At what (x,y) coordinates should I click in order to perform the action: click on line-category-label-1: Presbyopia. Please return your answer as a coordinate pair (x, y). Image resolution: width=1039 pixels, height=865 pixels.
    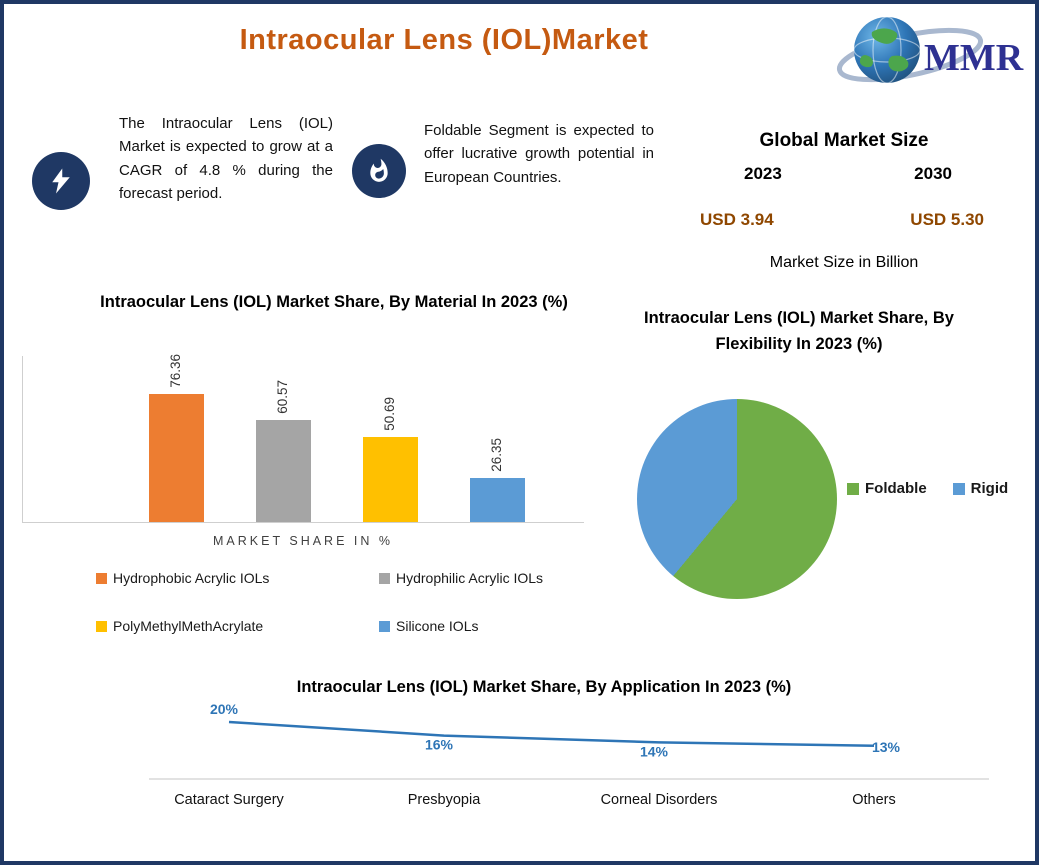
    Looking at the image, I should click on (444, 800).